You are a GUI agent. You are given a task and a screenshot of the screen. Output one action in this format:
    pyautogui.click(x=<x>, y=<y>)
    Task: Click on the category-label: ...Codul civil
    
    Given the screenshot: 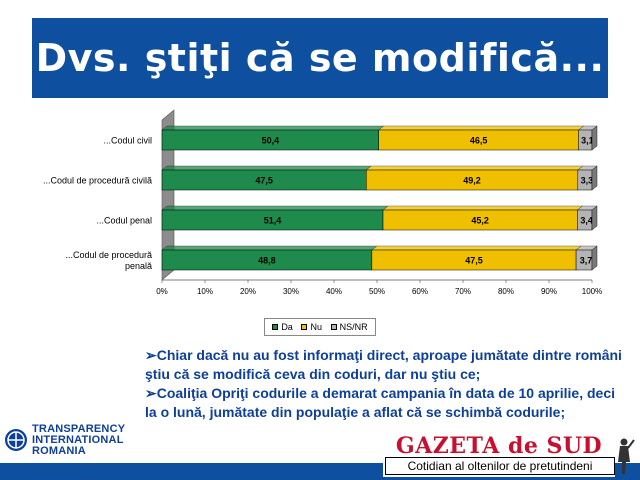 What is the action you would take?
    pyautogui.click(x=127, y=141)
    